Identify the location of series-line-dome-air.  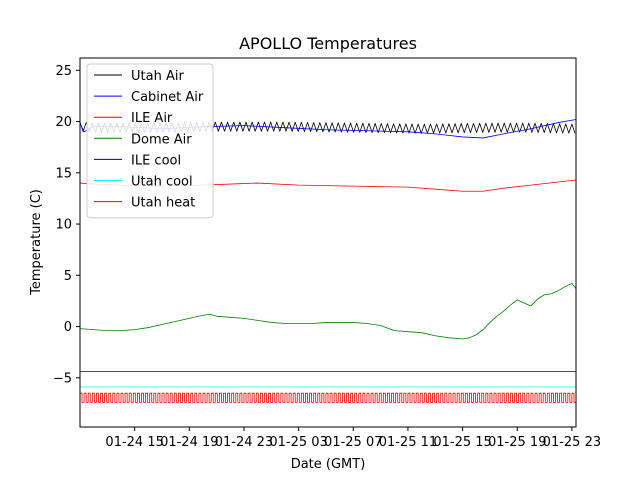
(328, 311).